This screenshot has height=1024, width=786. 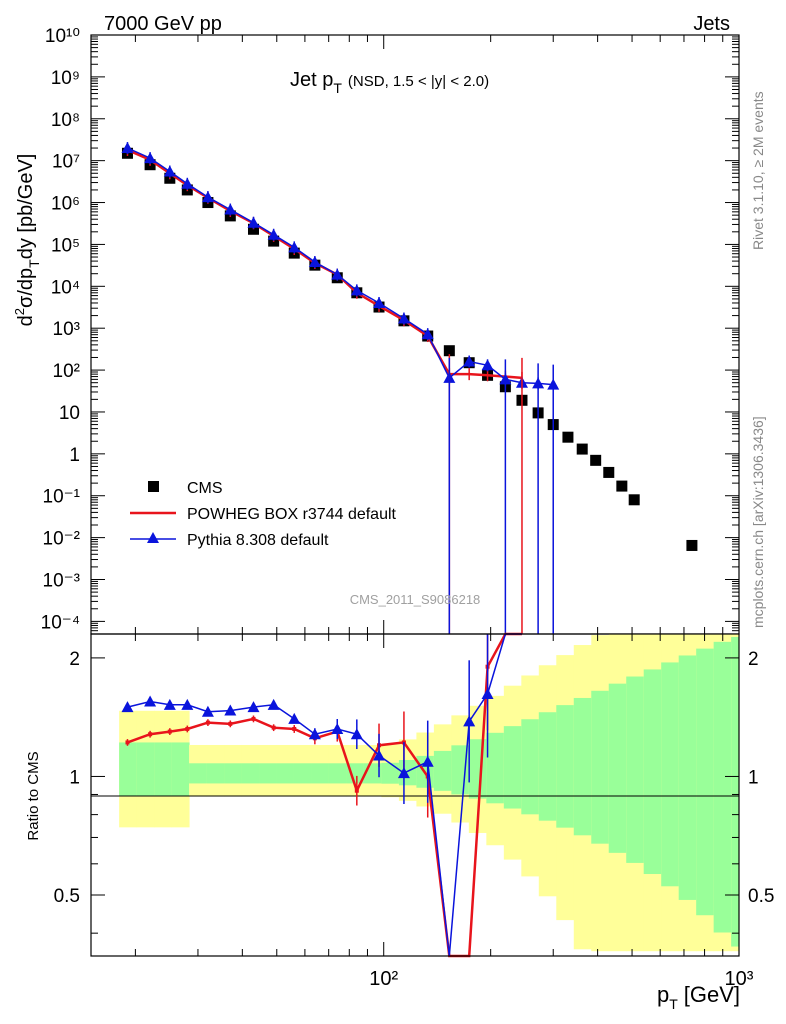 I want to click on pythia-line, so click(x=340, y=266).